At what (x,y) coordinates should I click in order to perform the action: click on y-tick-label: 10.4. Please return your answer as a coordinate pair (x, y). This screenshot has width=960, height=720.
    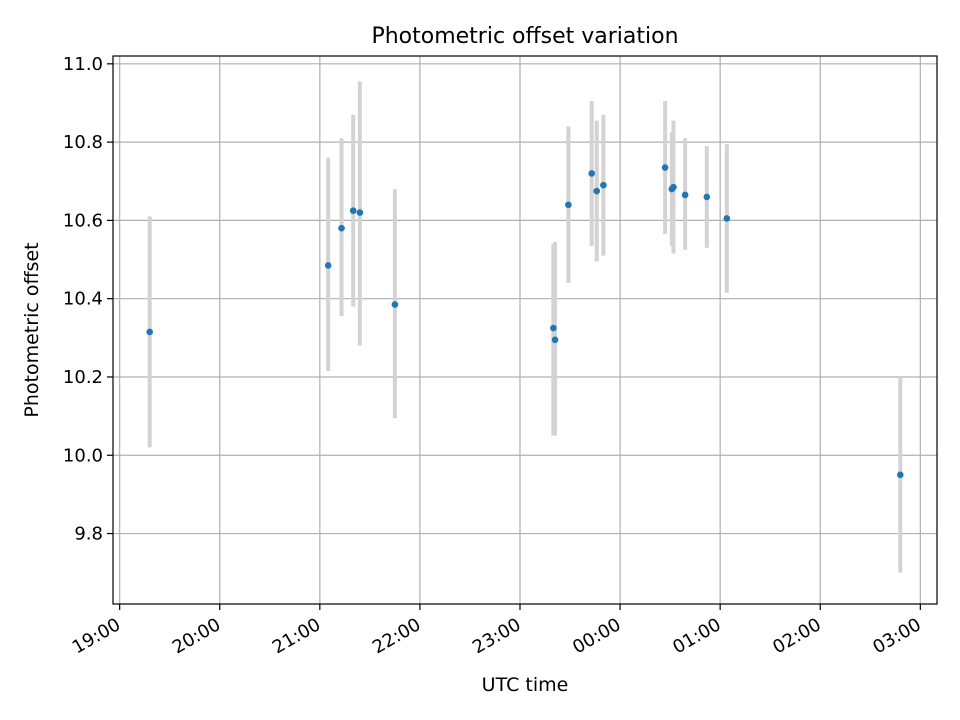
    Looking at the image, I should click on (83, 299).